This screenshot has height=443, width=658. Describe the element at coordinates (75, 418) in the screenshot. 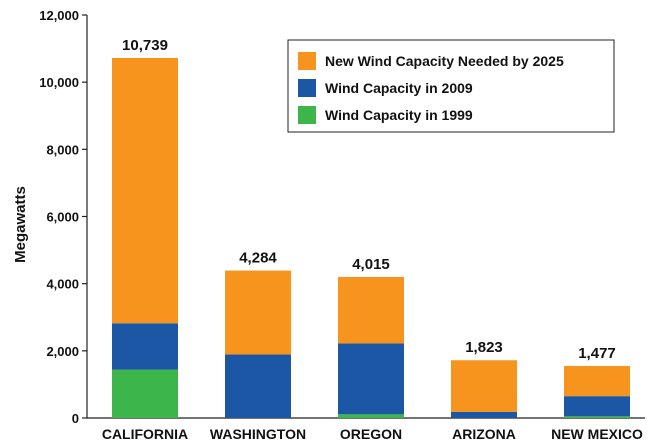

I see `y-tick-label: 0` at that location.